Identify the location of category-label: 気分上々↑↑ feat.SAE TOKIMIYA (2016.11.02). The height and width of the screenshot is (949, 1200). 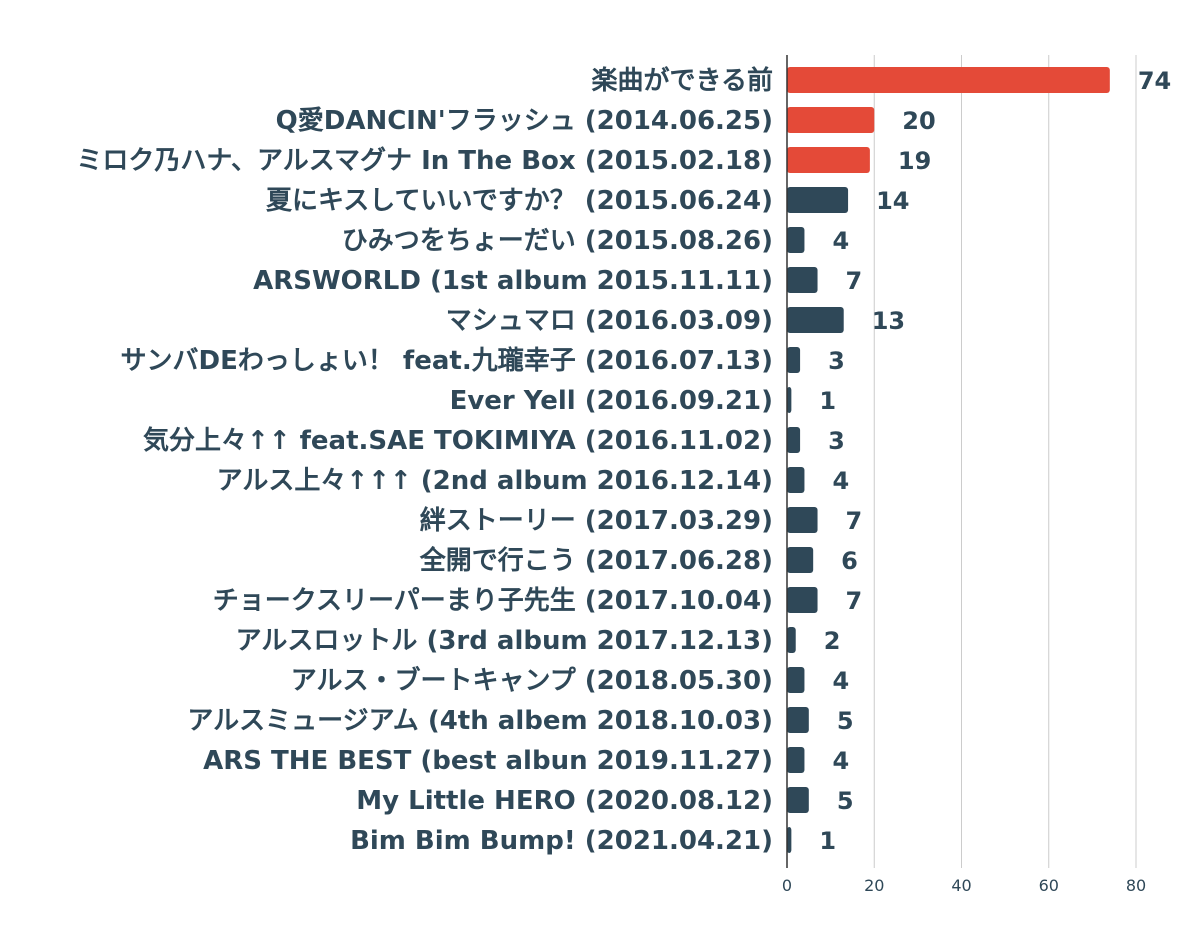
(458, 440).